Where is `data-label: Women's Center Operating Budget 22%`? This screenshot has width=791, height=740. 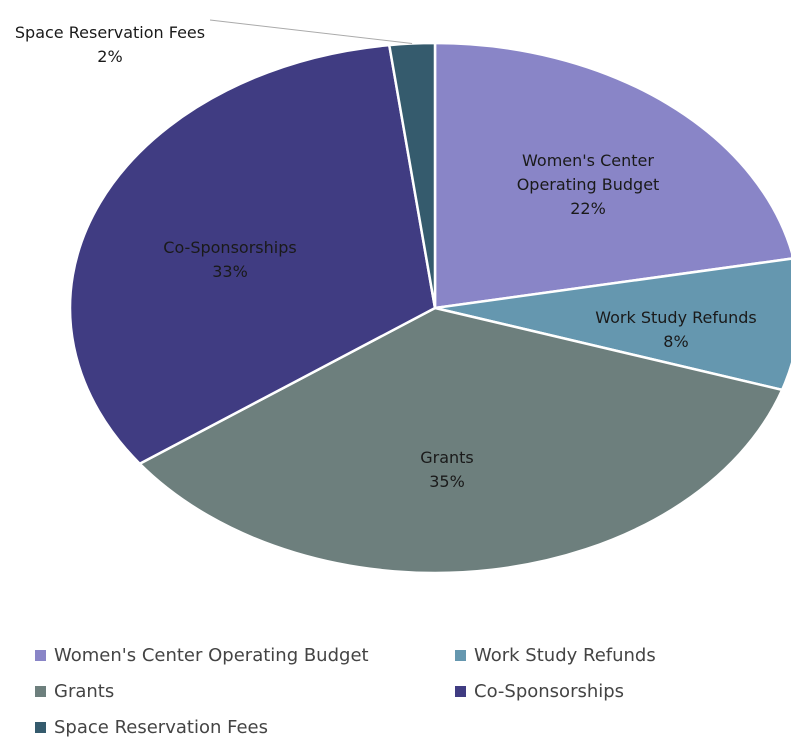
data-label: Women's Center Operating Budget 22% is located at coordinates (588, 185).